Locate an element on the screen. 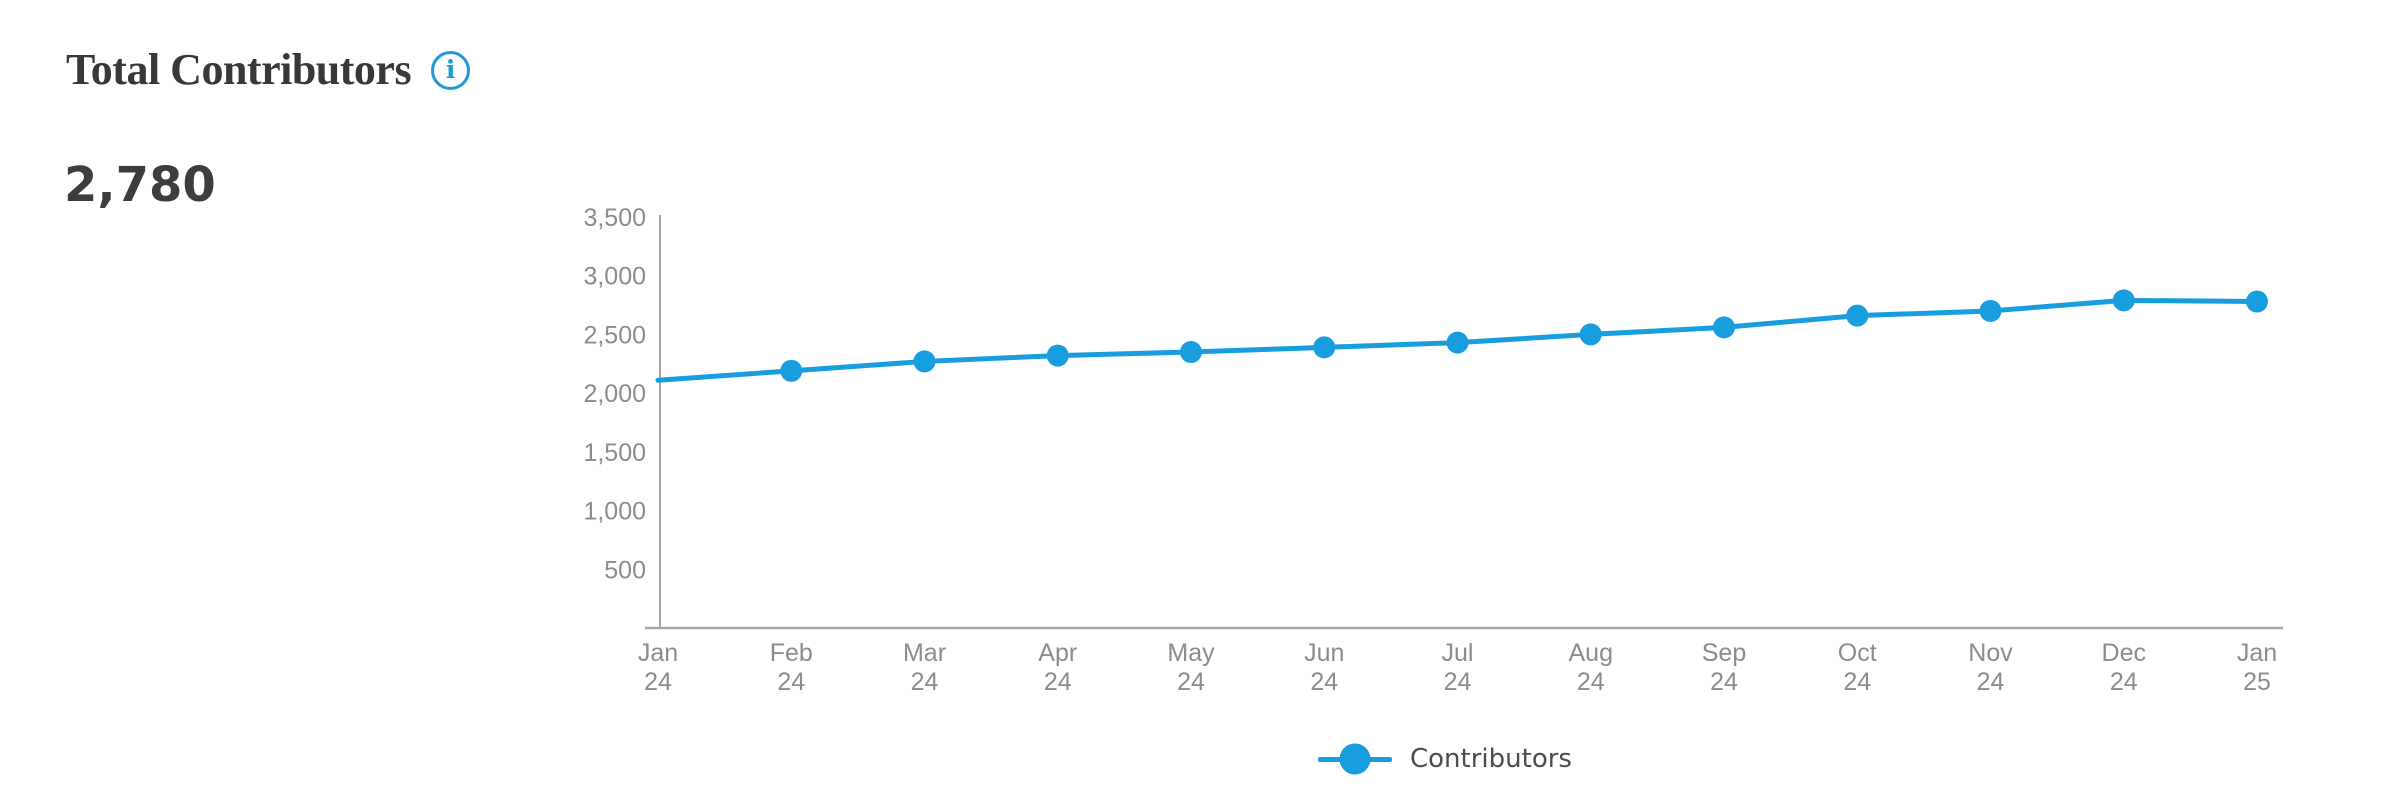  legend-item-contributors: Contributors is located at coordinates (1445, 759).